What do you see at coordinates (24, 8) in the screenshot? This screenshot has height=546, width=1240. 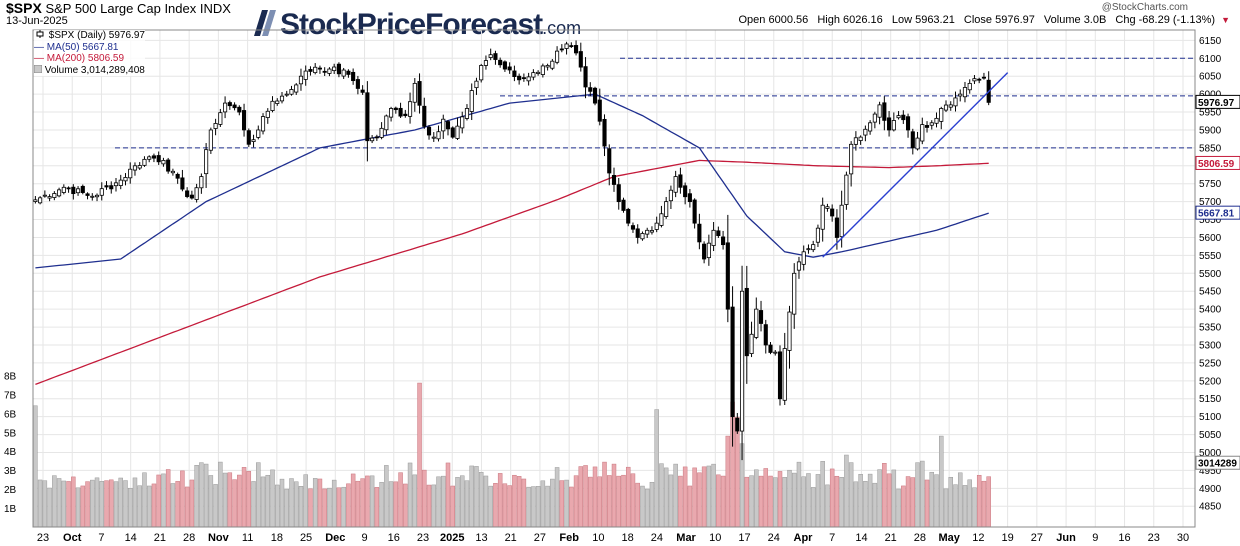 I see `symbol: $SPX` at bounding box center [24, 8].